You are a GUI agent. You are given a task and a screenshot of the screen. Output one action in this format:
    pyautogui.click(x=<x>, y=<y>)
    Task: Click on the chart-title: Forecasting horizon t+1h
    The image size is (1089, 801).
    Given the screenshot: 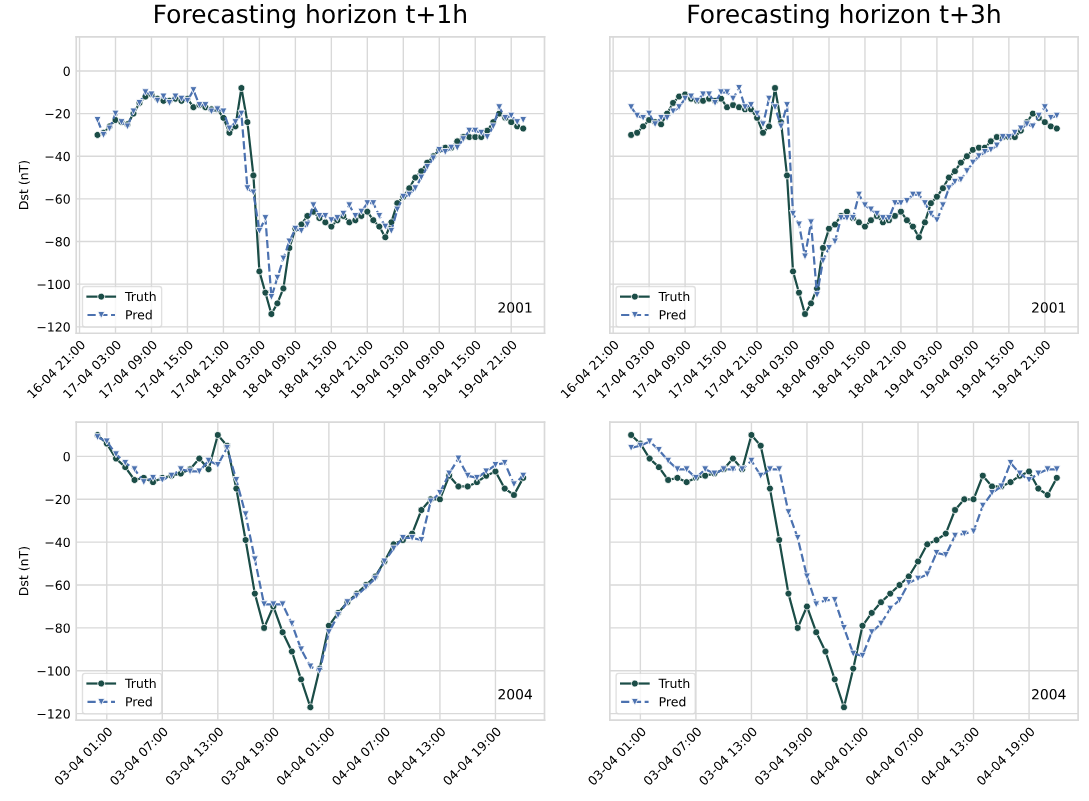 What is the action you would take?
    pyautogui.click(x=310, y=16)
    